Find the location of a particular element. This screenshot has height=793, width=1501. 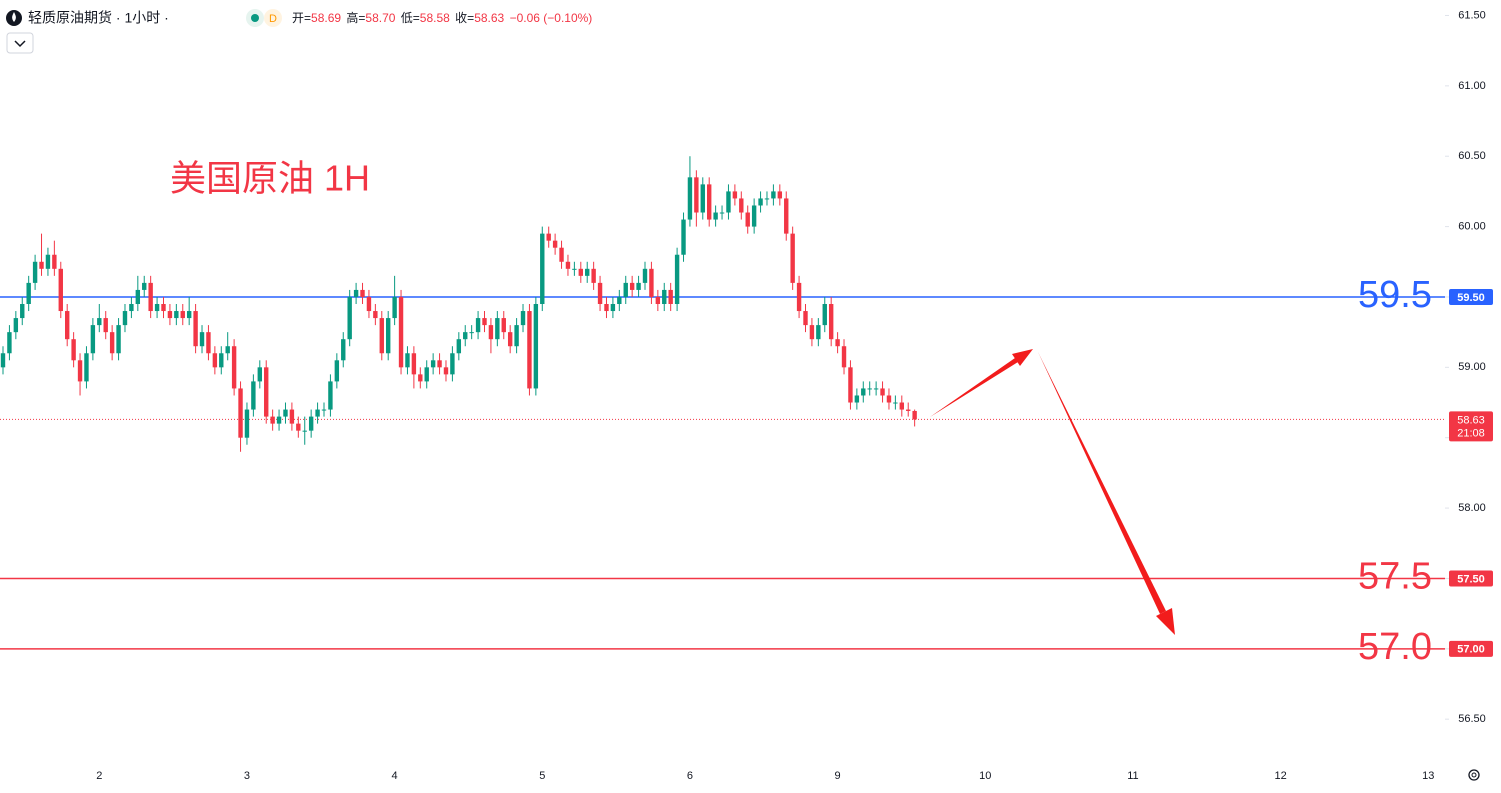

x-tick-label: 9 is located at coordinates (838, 776).